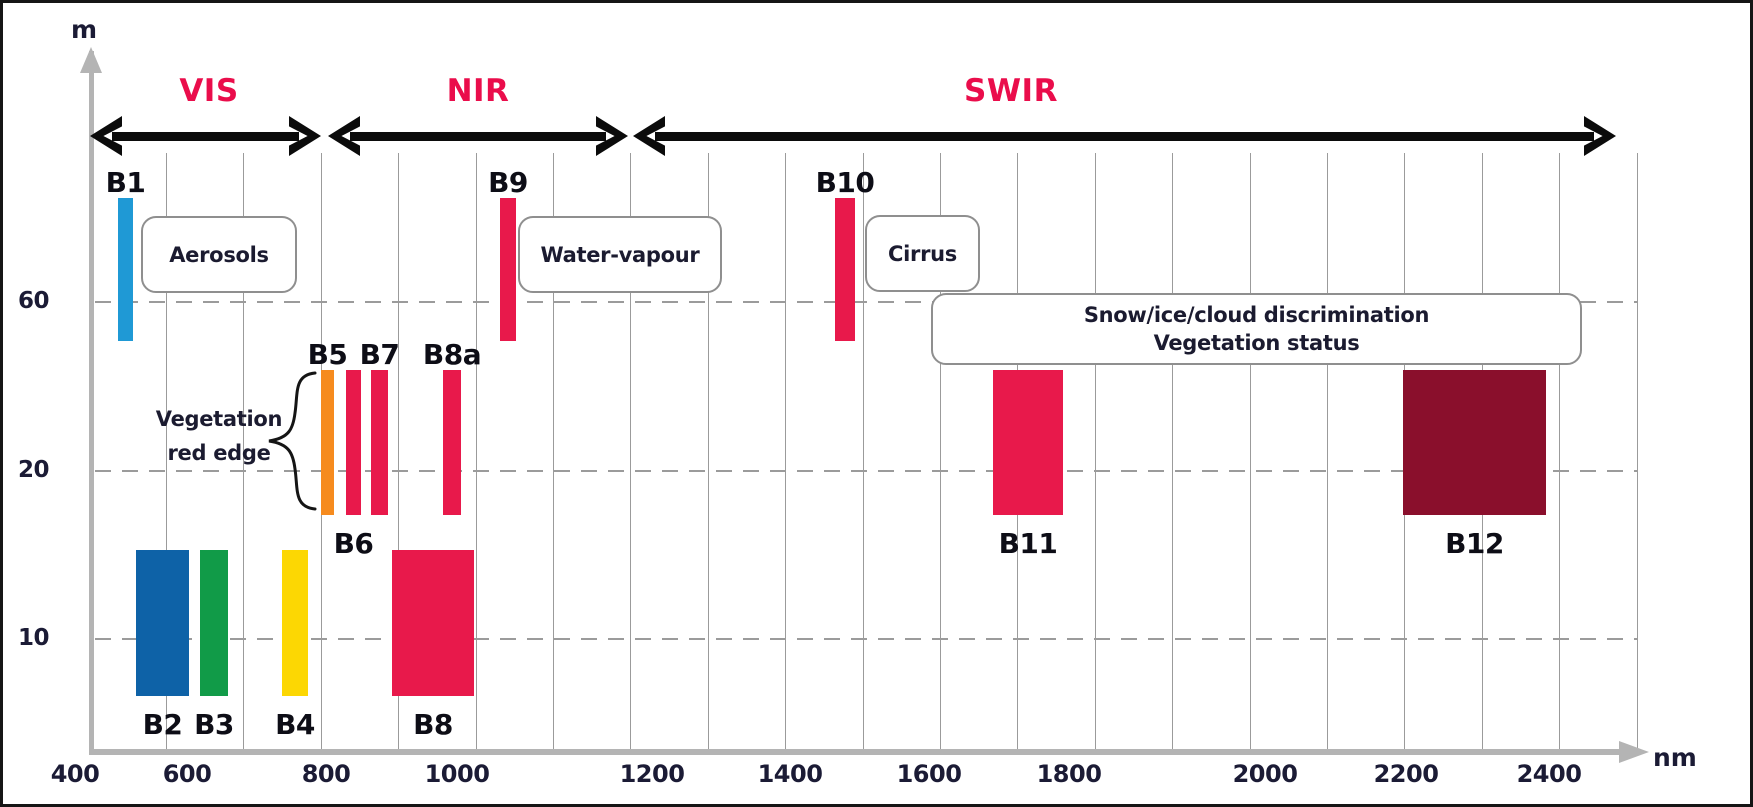 The image size is (1753, 807). What do you see at coordinates (1028, 442) in the screenshot?
I see `band-bar-B11` at bounding box center [1028, 442].